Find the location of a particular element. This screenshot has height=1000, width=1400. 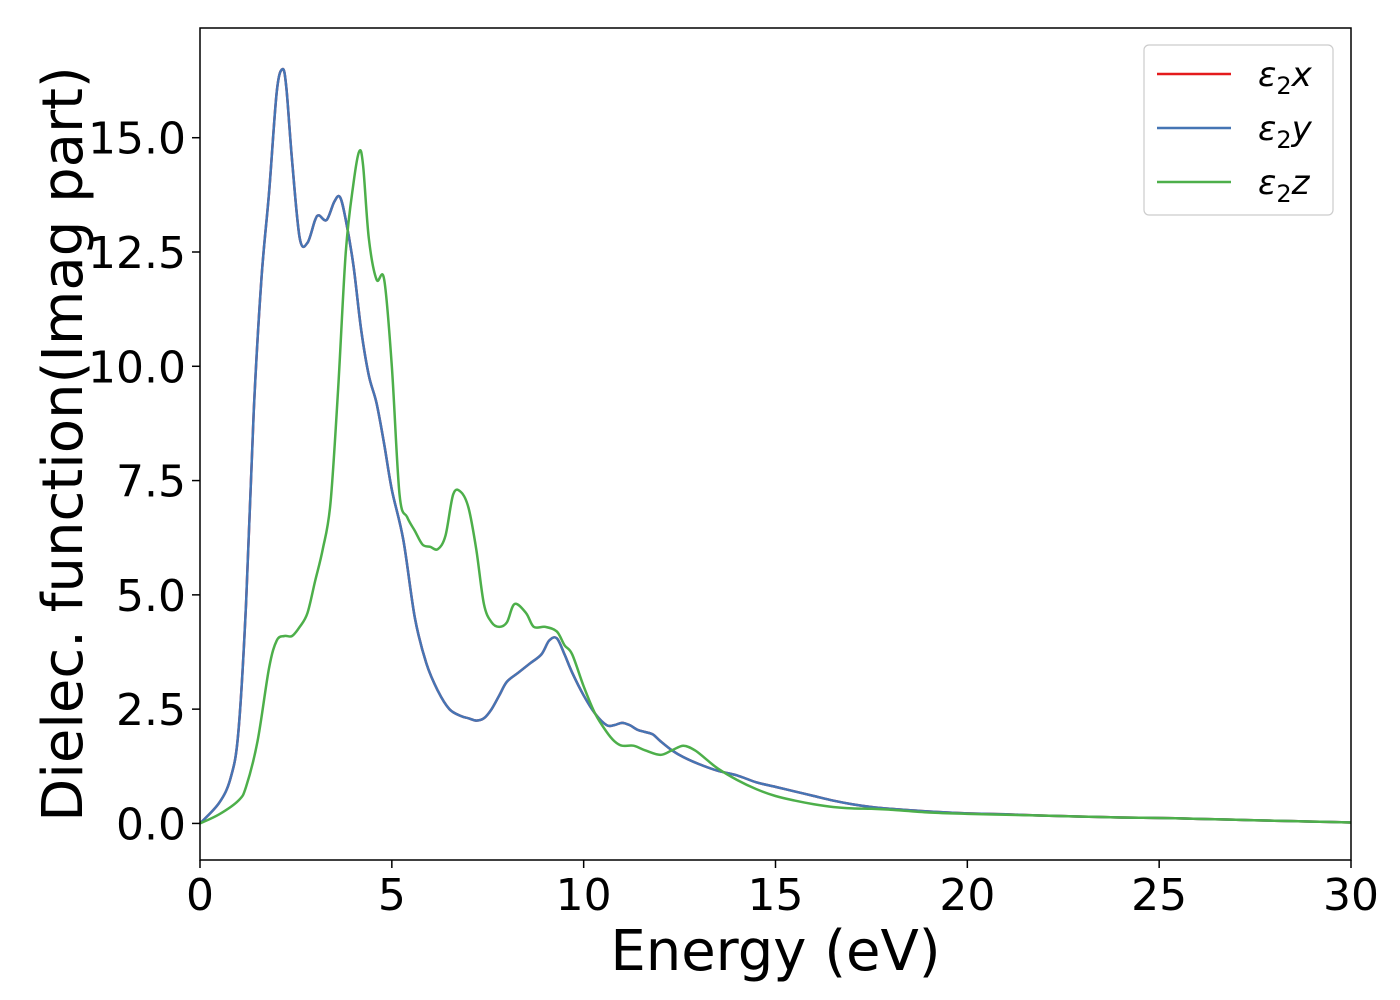

y-axis-title: Dielec. function(Imag part) is located at coordinates (63, 444).